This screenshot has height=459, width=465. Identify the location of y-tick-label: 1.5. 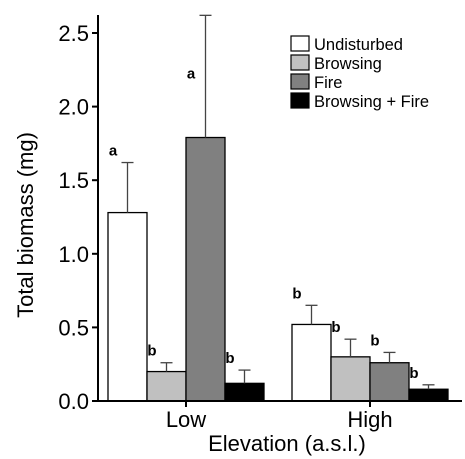
(73, 180).